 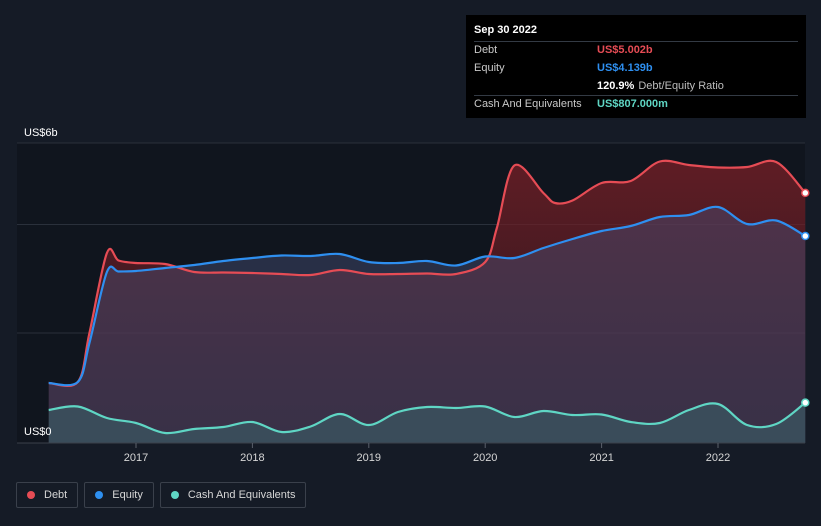 What do you see at coordinates (601, 458) in the screenshot?
I see `x-tick-label-2021: 2021` at bounding box center [601, 458].